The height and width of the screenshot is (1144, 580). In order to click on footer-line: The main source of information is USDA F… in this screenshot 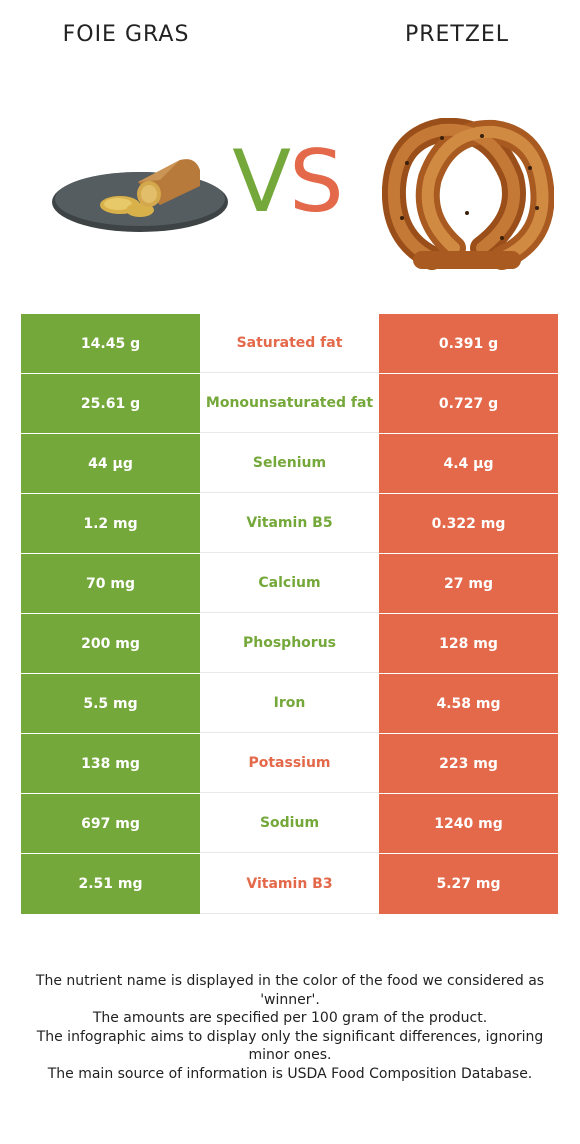, I will do `click(290, 1073)`.